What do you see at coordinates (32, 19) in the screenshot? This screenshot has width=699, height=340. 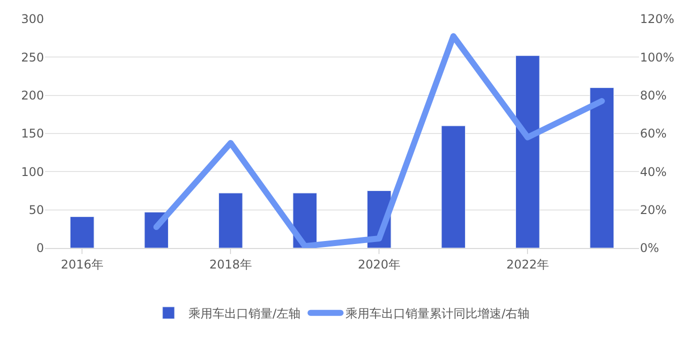 I see `y-tick-label: 300` at bounding box center [32, 19].